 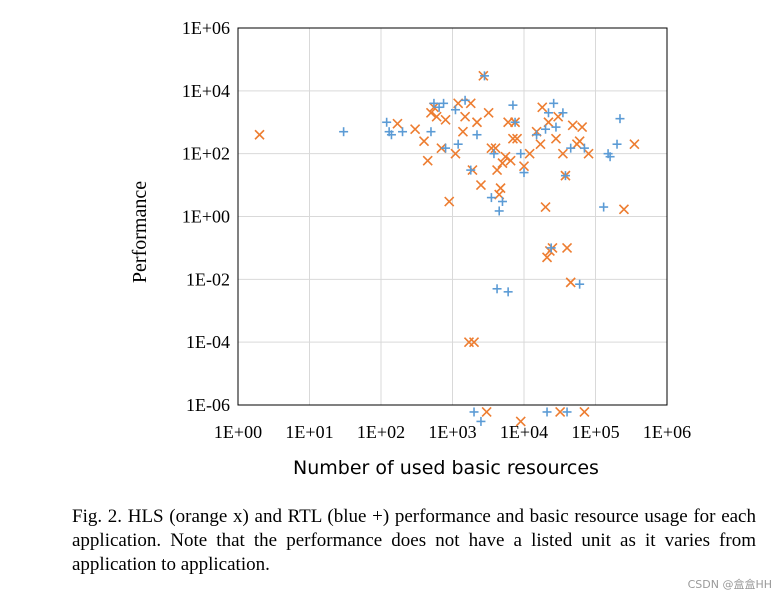 I want to click on x-tick-label: 1E+06, so click(x=667, y=432).